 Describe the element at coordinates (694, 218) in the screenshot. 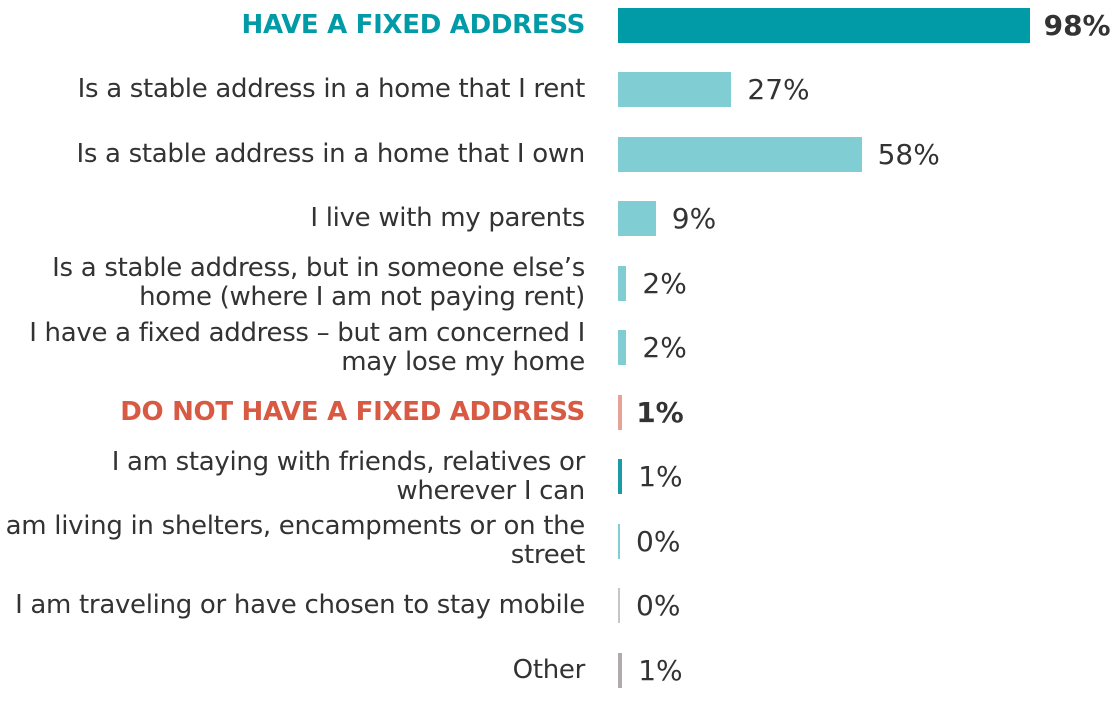

I see `value-label: 9%` at that location.